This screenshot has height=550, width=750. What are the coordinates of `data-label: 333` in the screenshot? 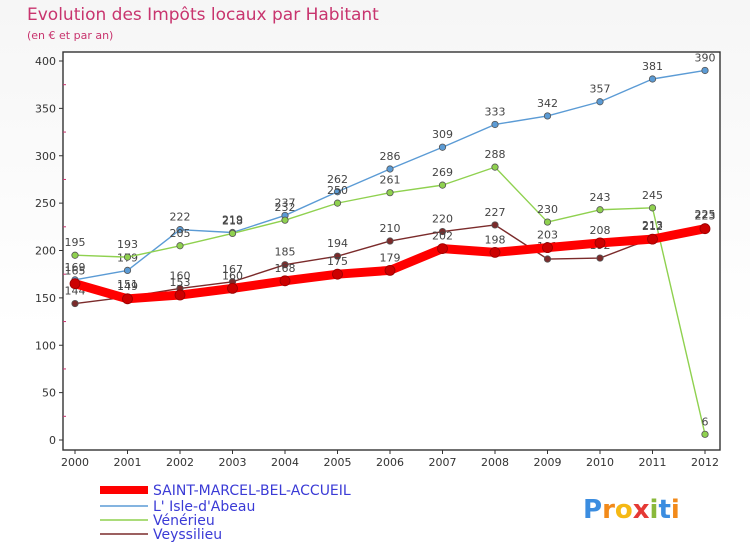 It's located at (495, 111).